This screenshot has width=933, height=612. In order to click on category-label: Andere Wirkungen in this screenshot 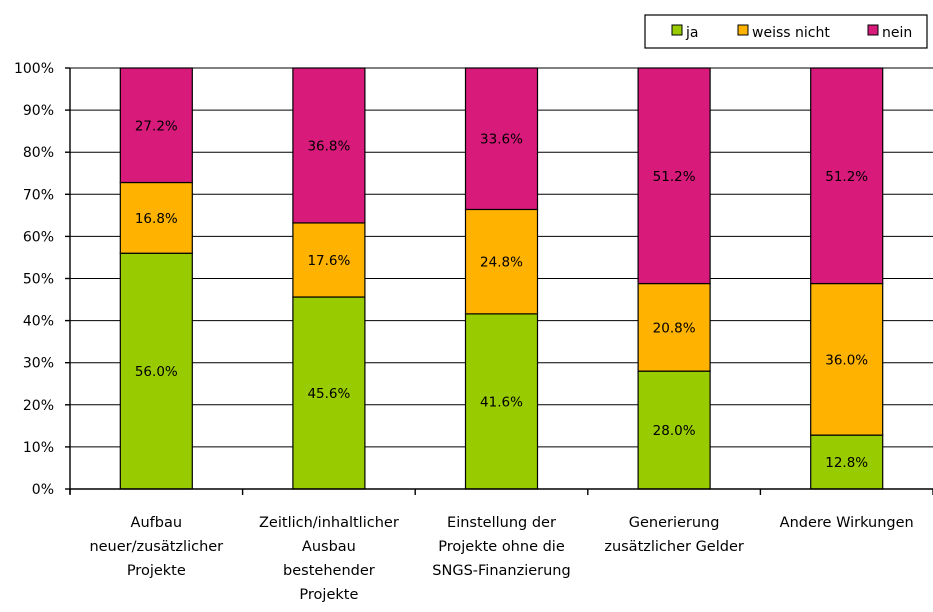, I will do `click(847, 523)`.